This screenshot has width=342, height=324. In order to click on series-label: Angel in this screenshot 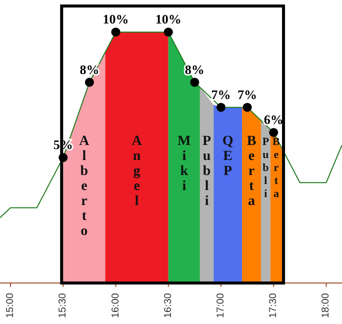, I will do `click(137, 171)`.